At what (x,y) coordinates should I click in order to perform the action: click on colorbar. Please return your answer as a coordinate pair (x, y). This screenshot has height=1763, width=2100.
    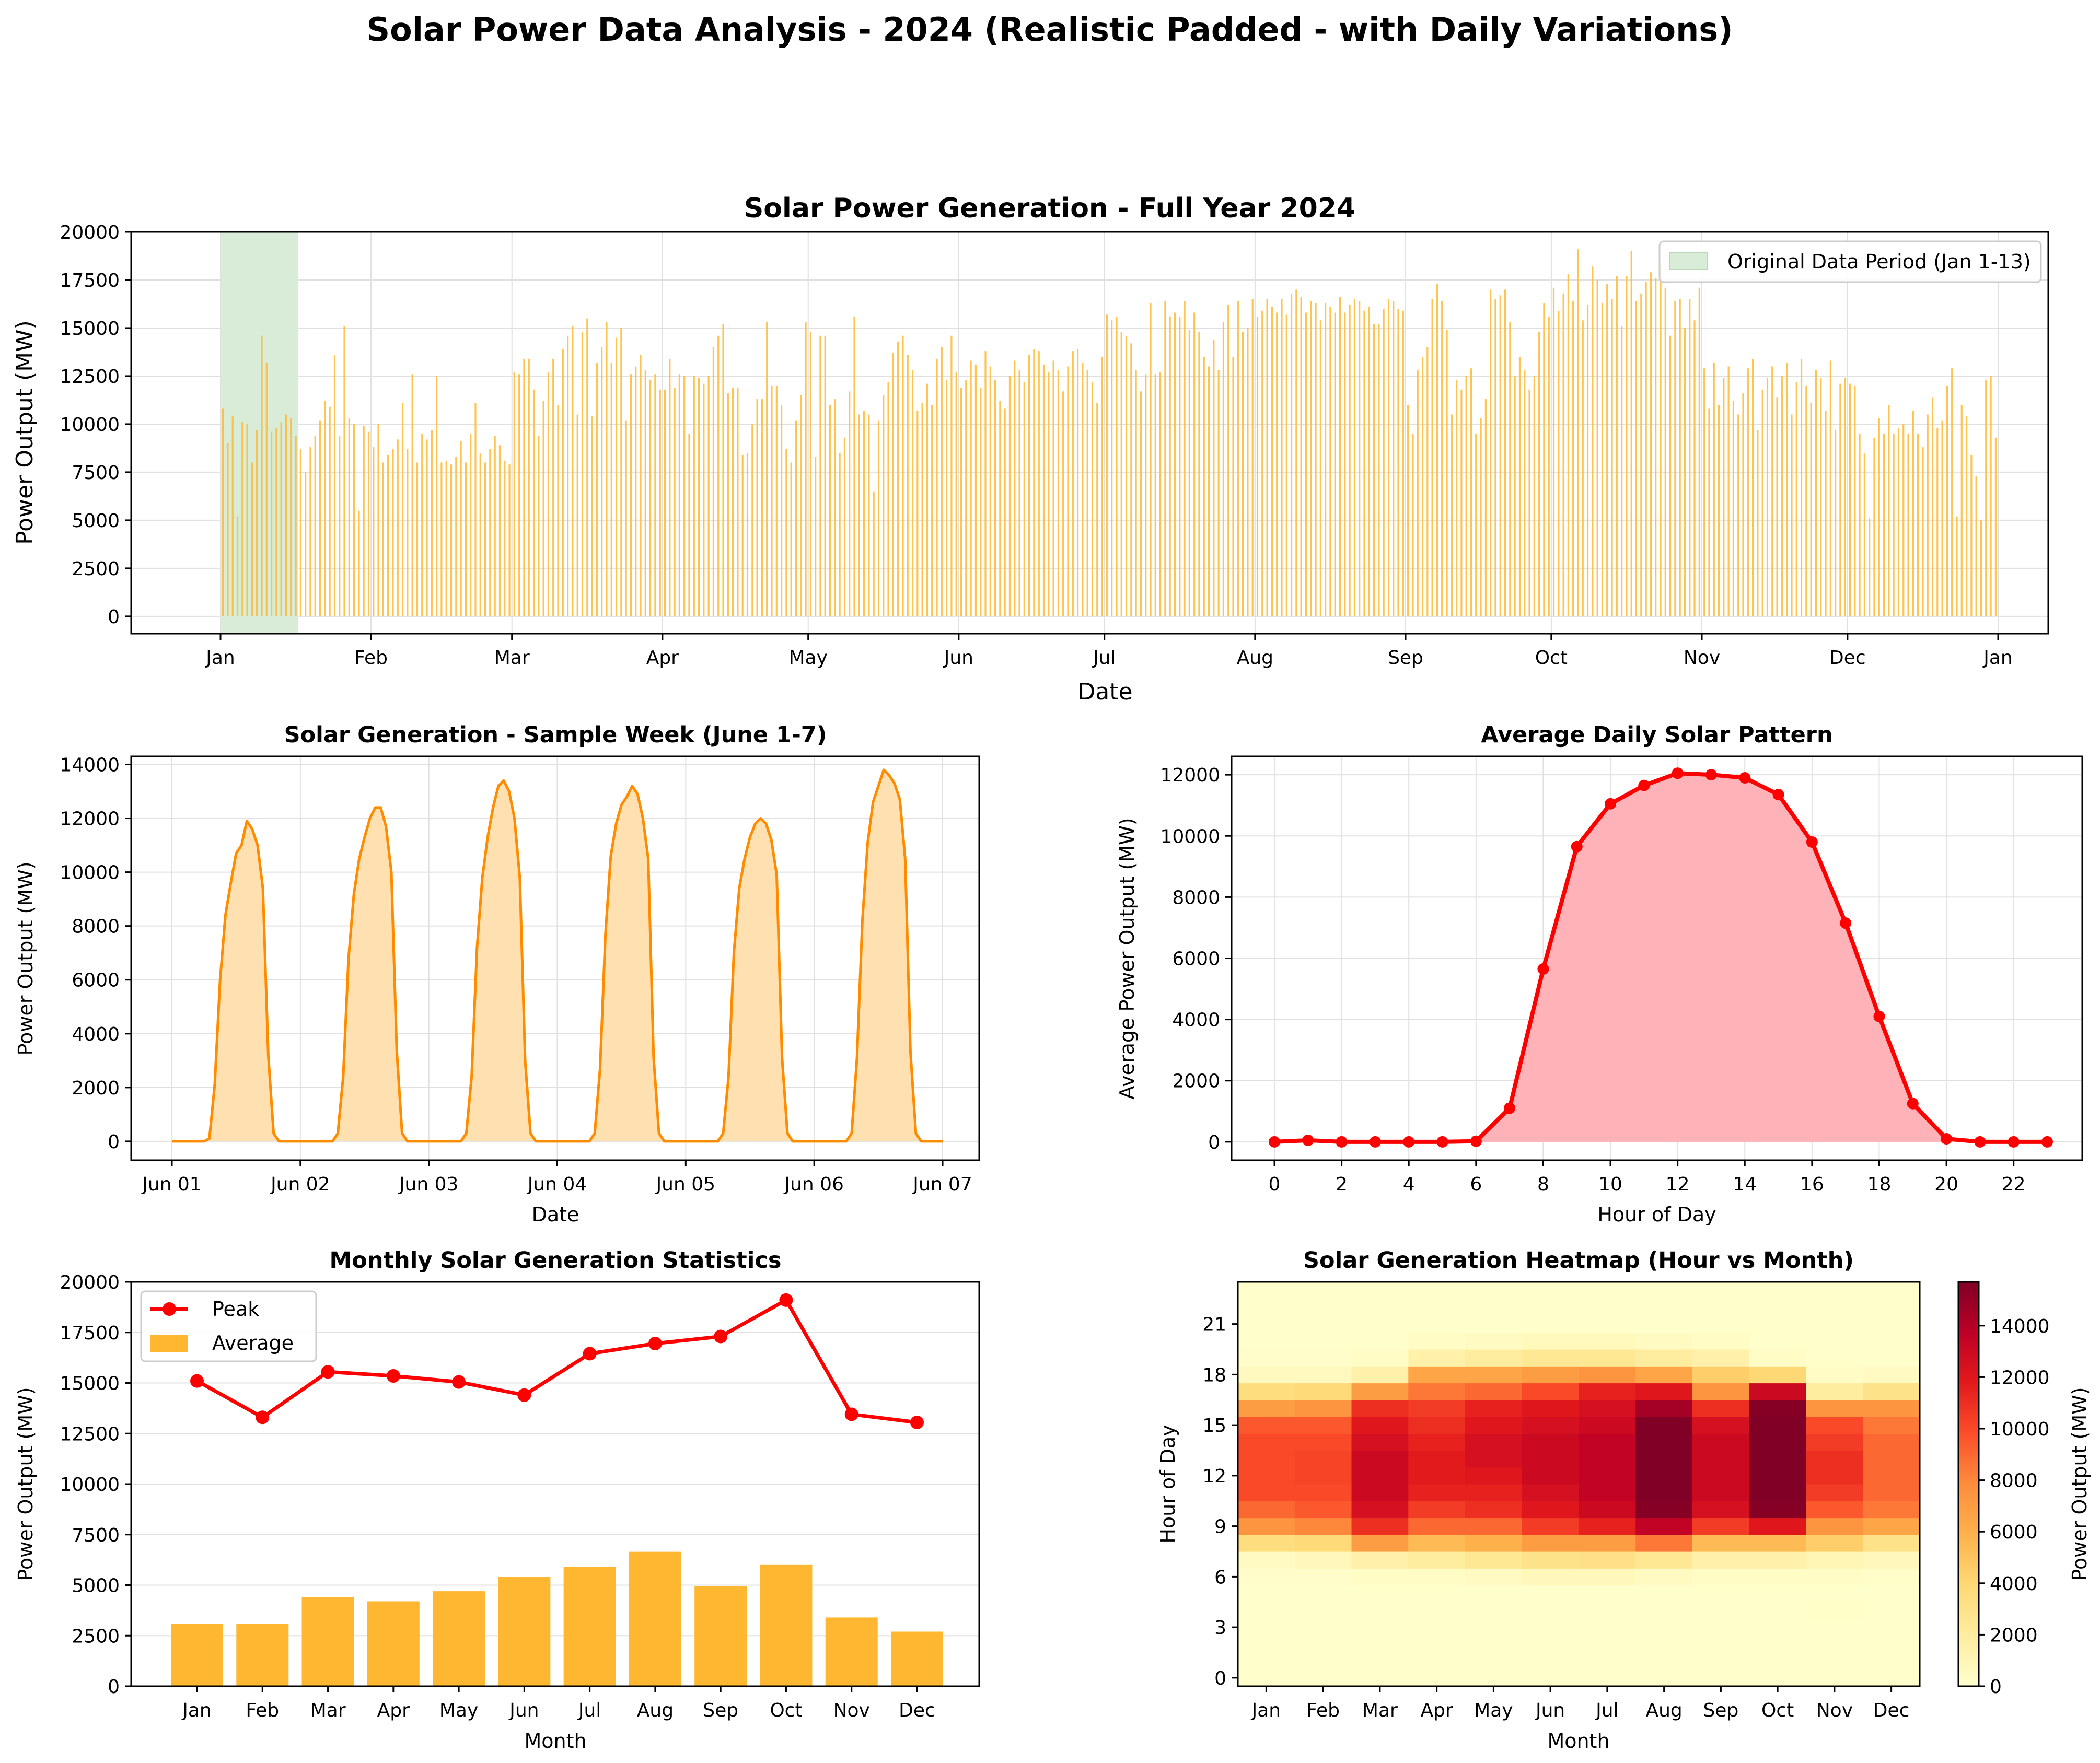
    Looking at the image, I should click on (1969, 1484).